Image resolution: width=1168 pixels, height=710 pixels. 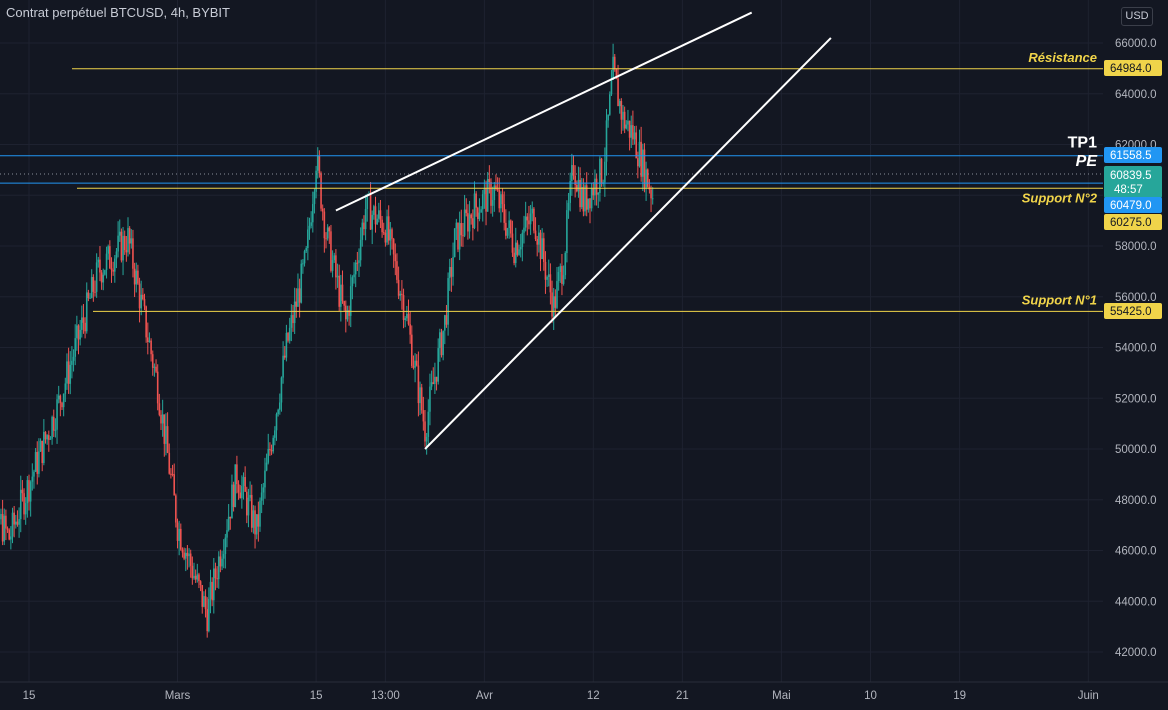 What do you see at coordinates (1131, 69) in the screenshot?
I see `price-tag-label: 64984.0` at bounding box center [1131, 69].